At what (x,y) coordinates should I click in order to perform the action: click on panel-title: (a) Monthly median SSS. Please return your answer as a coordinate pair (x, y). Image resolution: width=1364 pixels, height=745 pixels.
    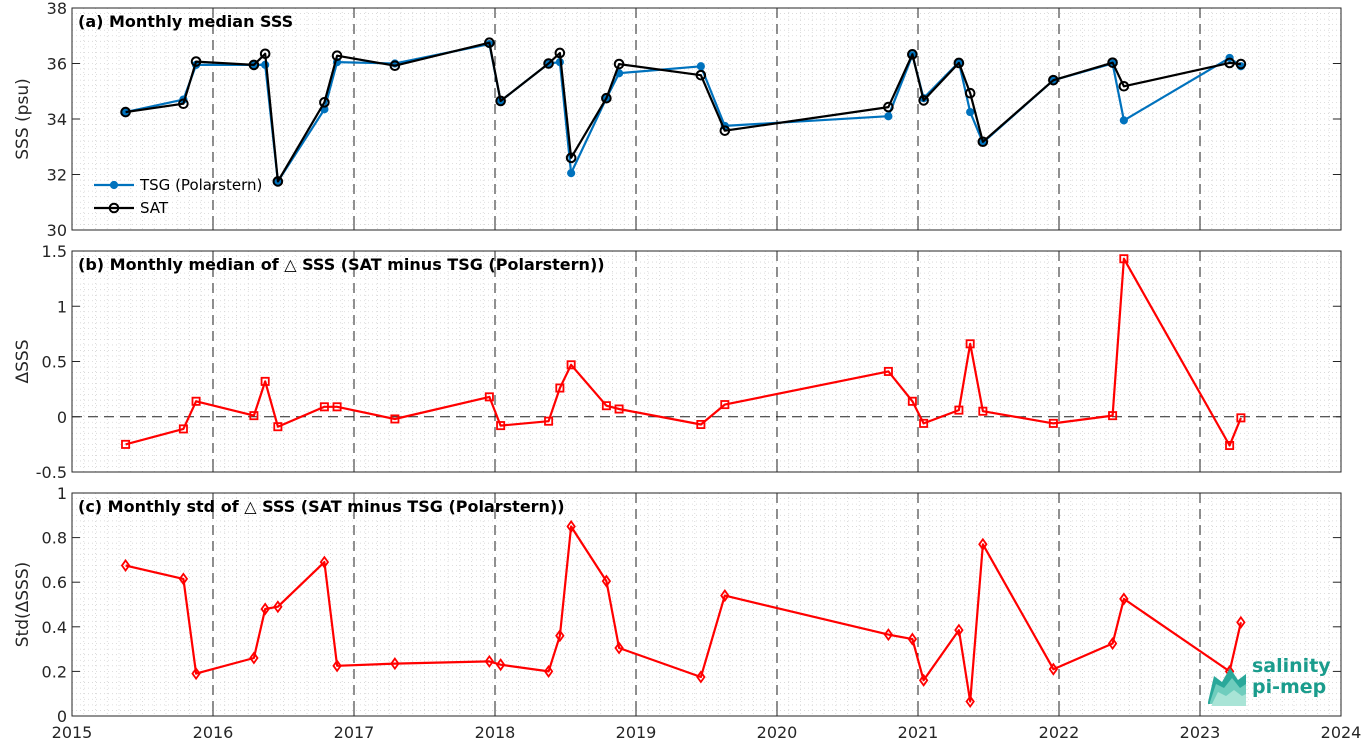
    Looking at the image, I should click on (185, 21).